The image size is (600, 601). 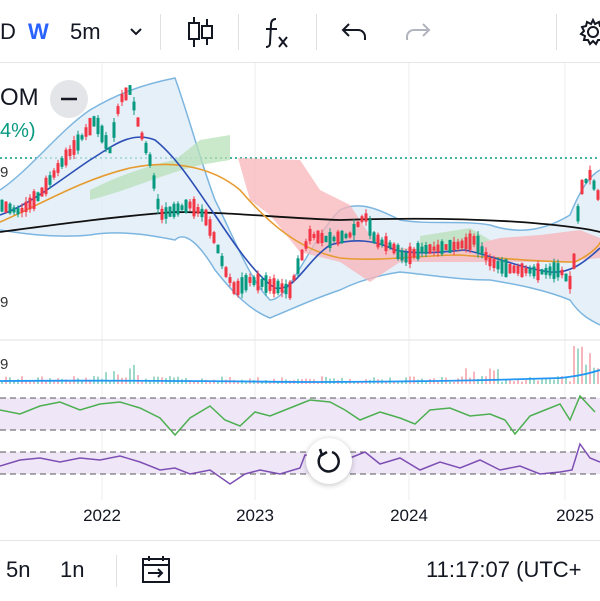 What do you see at coordinates (72, 569) in the screenshot?
I see `range-button-1n: 1n` at bounding box center [72, 569].